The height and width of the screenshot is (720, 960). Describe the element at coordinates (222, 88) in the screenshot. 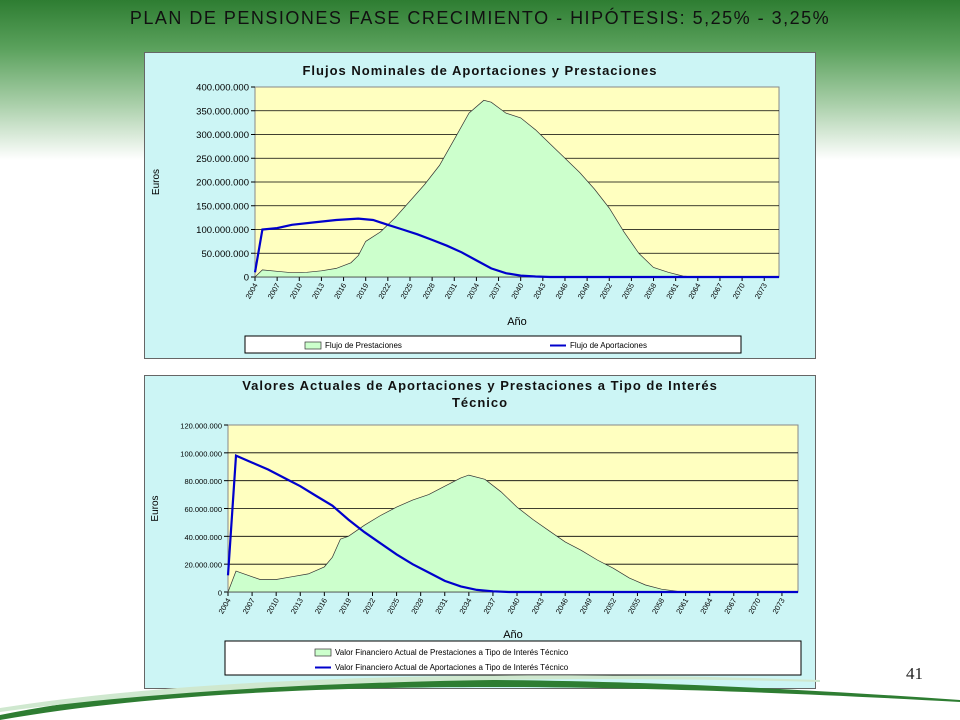

I see `y-tick-label: 400.000.000` at that location.